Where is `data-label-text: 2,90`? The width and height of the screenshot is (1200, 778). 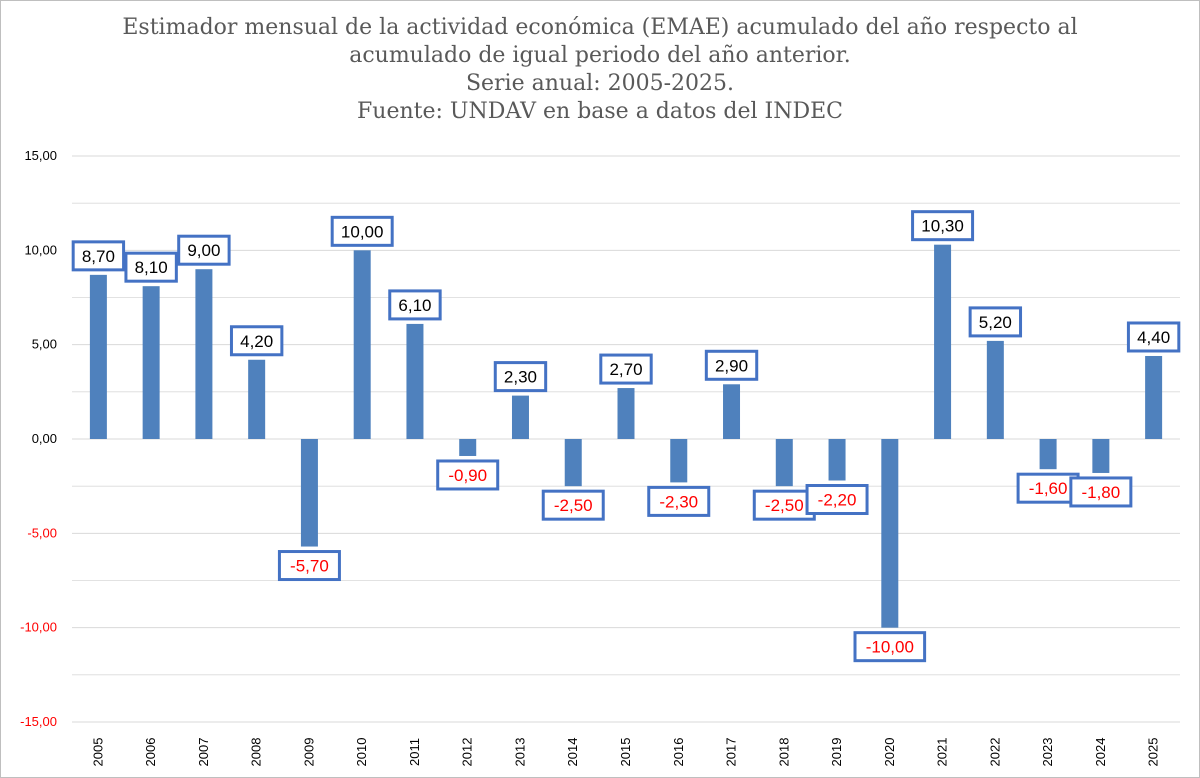 data-label-text: 2,90 is located at coordinates (731, 365).